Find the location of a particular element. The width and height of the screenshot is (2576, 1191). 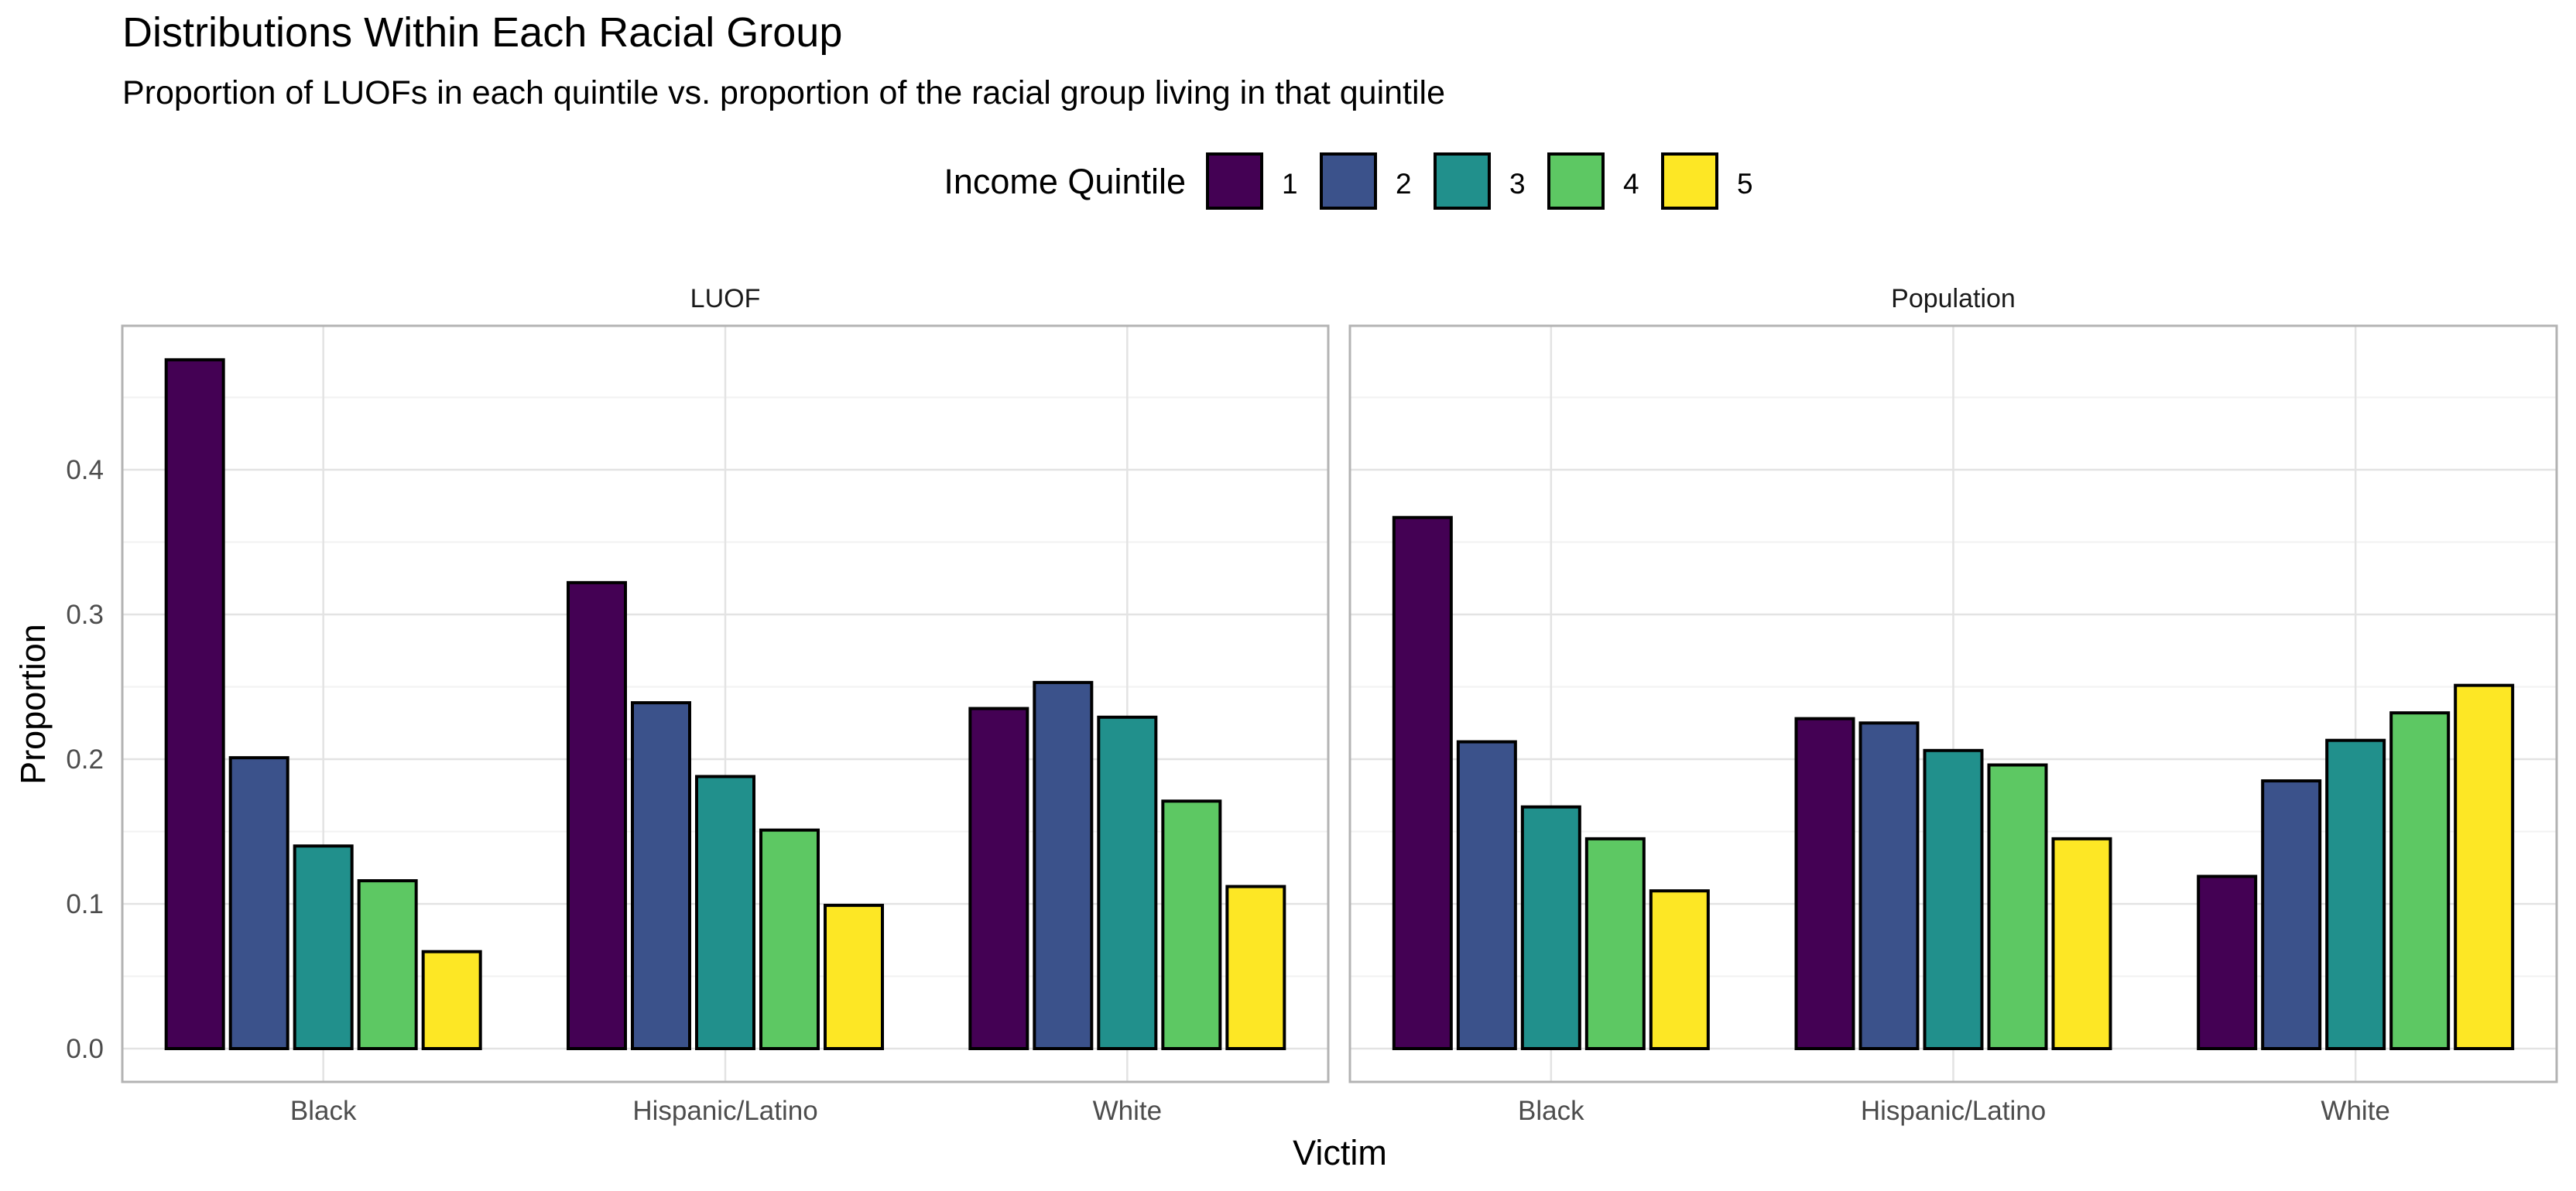

bar-luof-q3-white is located at coordinates (1127, 883).